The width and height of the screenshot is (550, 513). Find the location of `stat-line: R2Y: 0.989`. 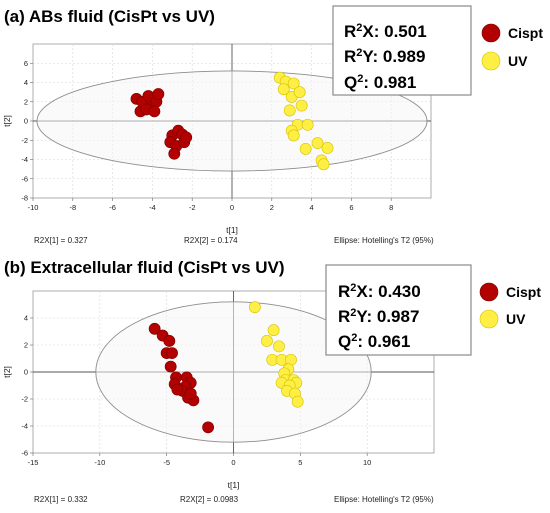

stat-line: R2Y: 0.989 is located at coordinates (384, 56).